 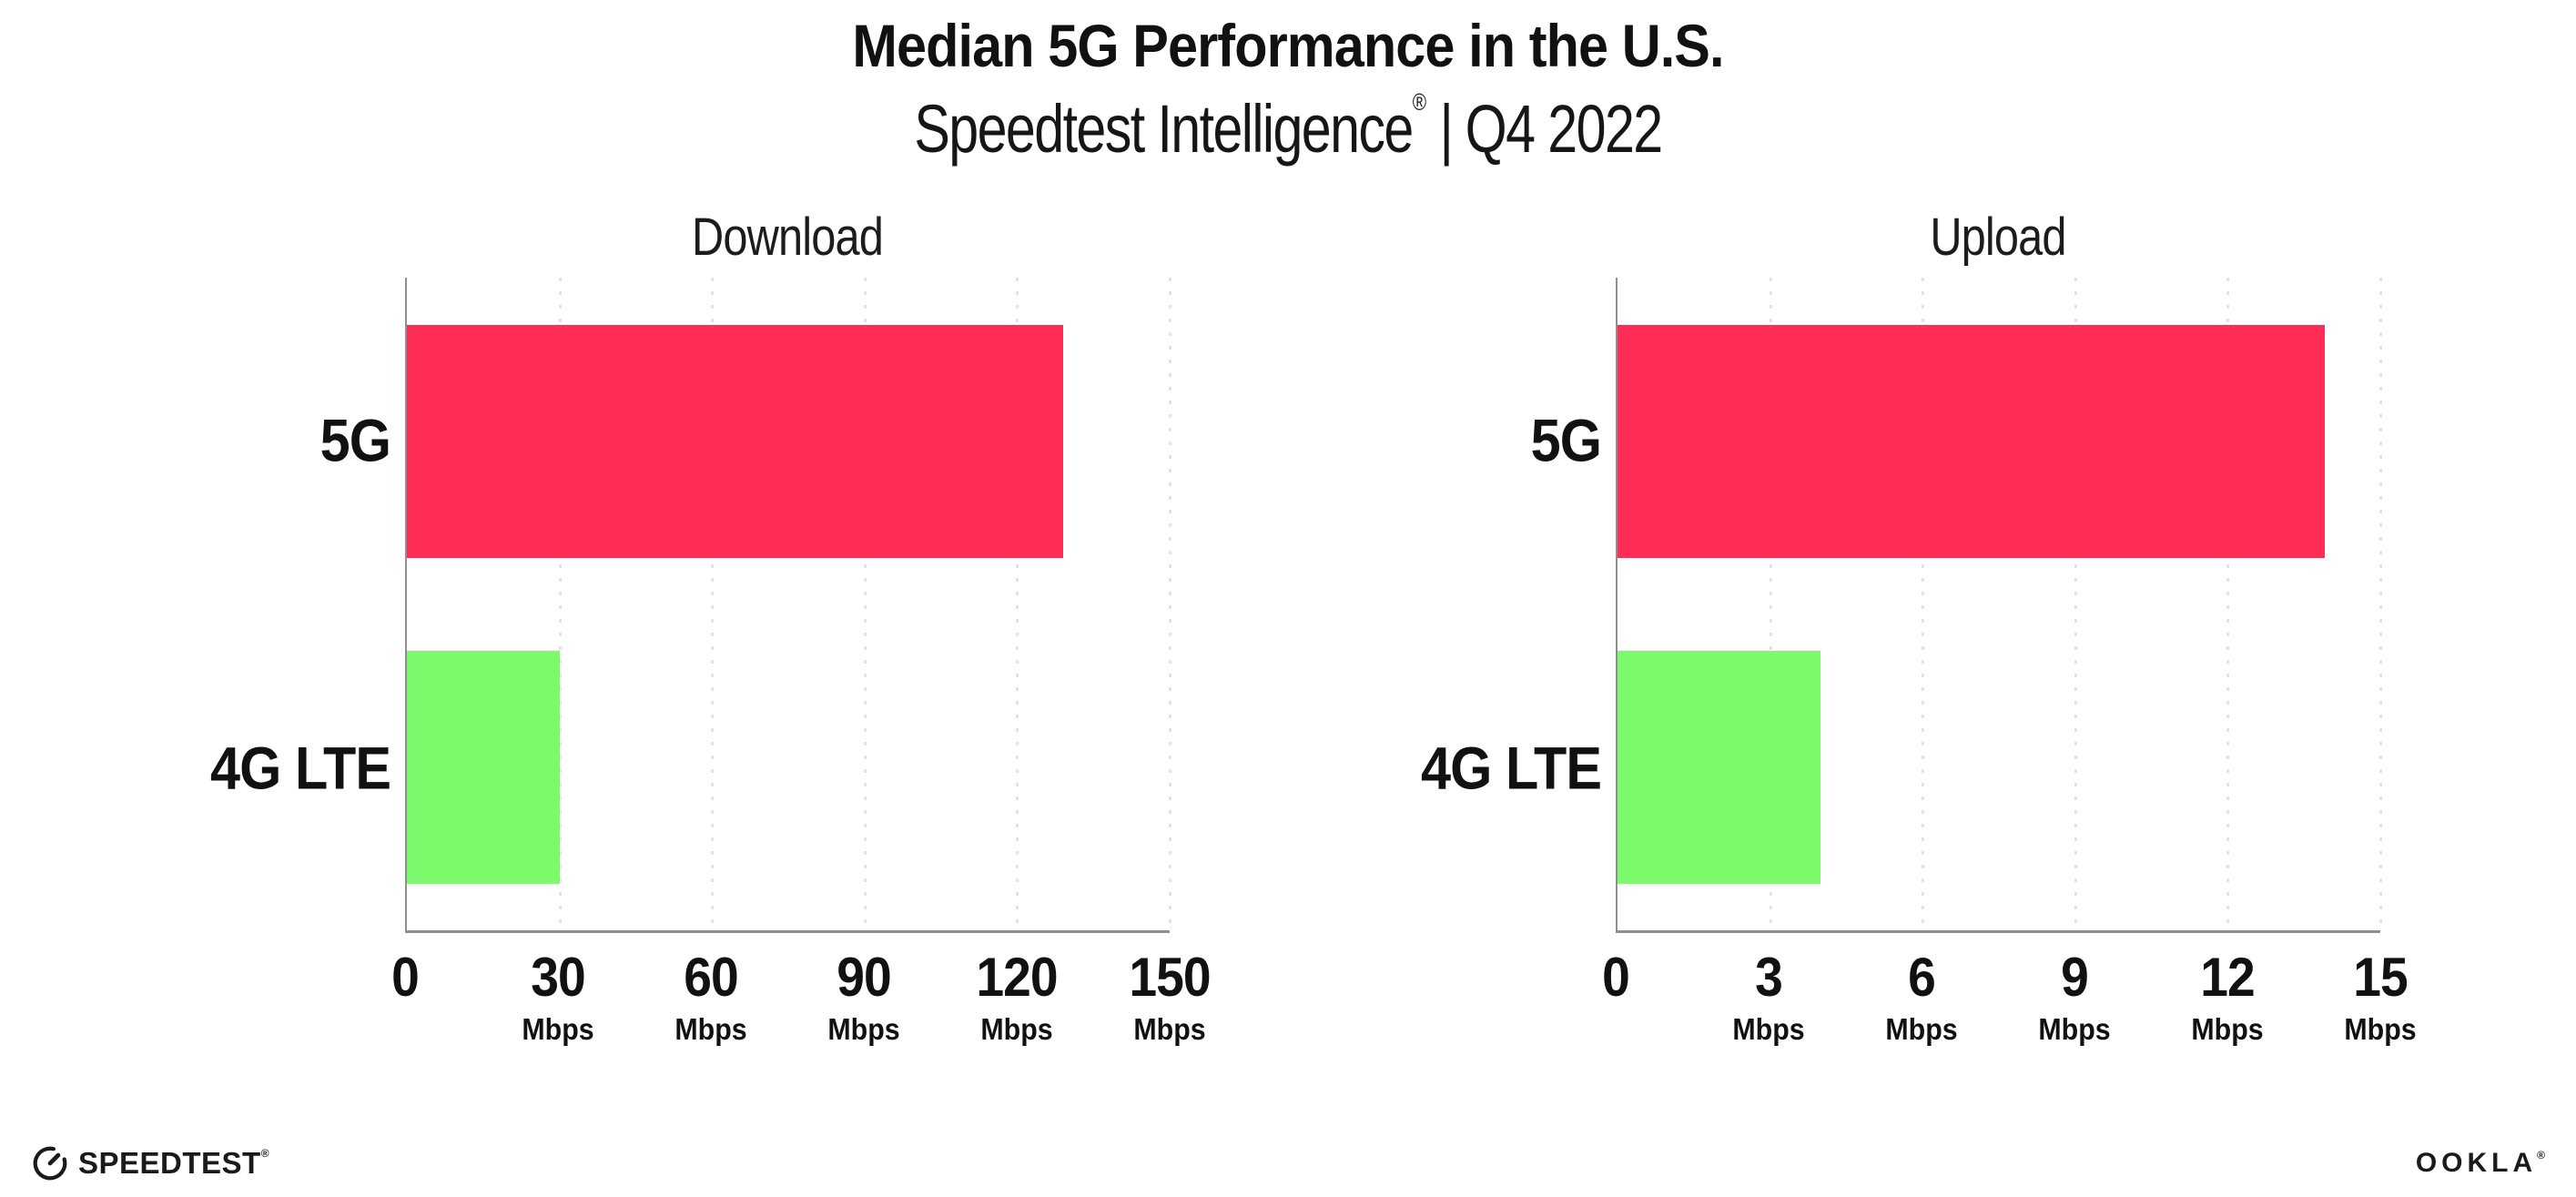 I want to click on x-tick-value: 6, so click(x=1922, y=978).